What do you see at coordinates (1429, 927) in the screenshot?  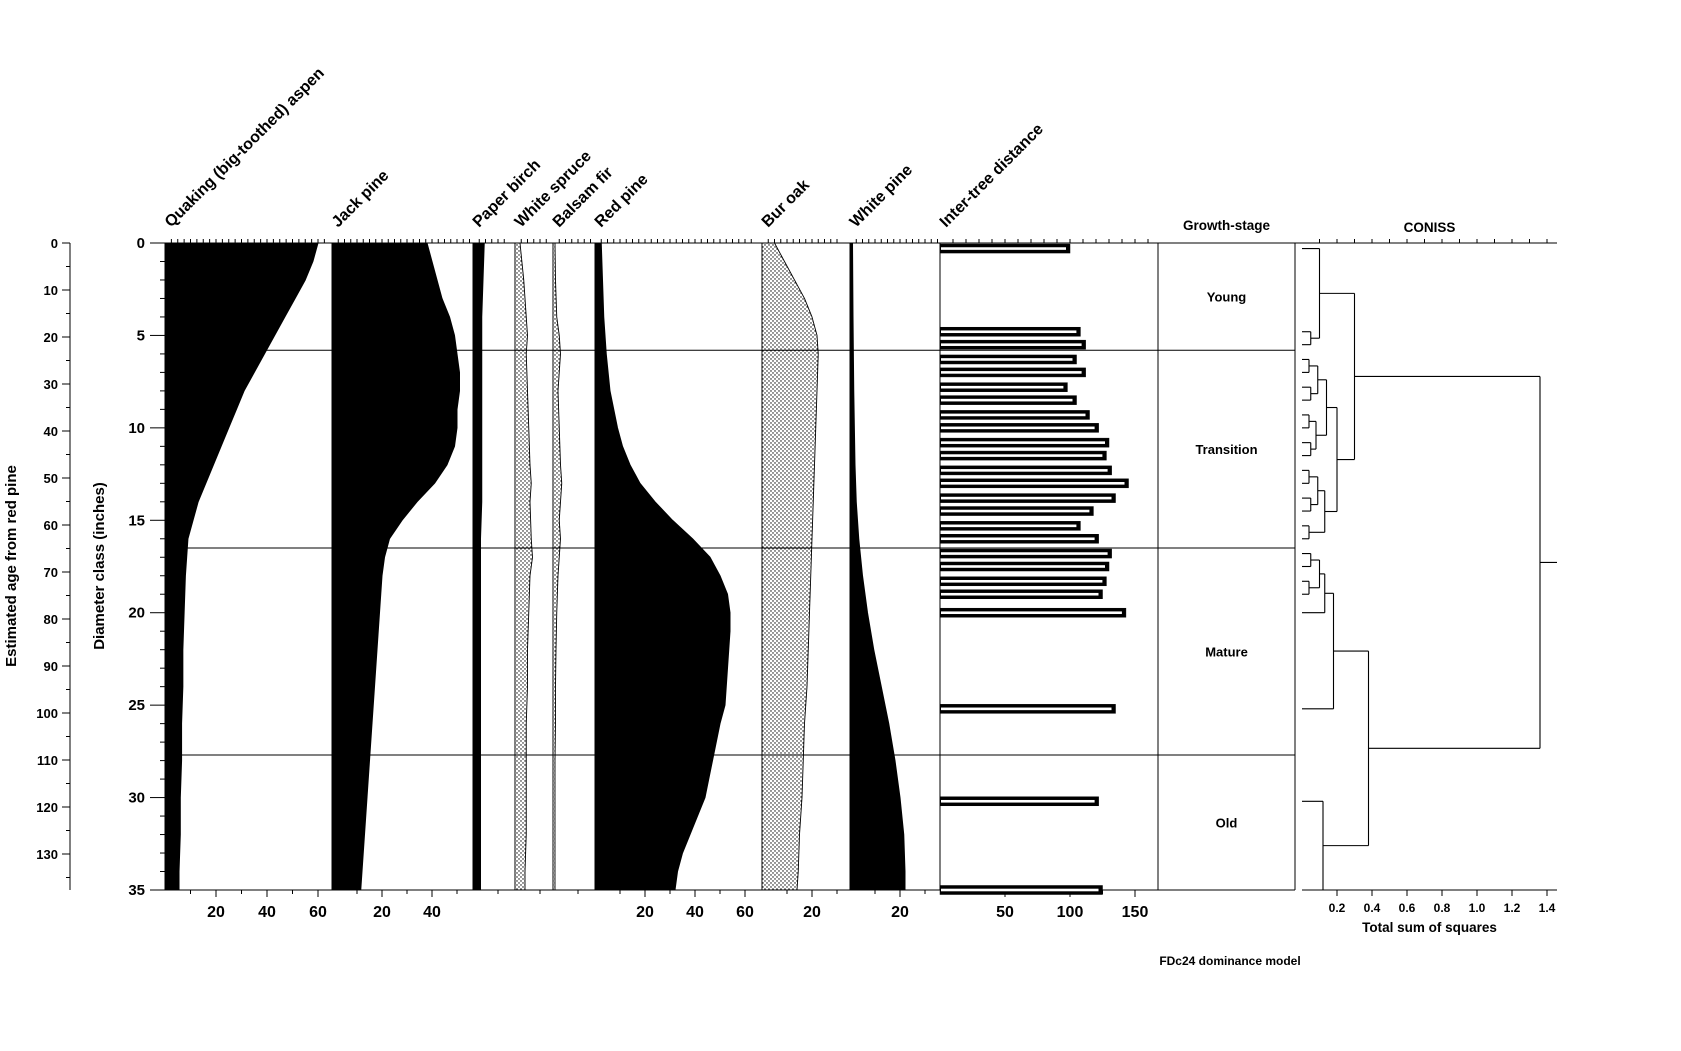 I see `coniss-xlabel: Total sum of squares` at bounding box center [1429, 927].